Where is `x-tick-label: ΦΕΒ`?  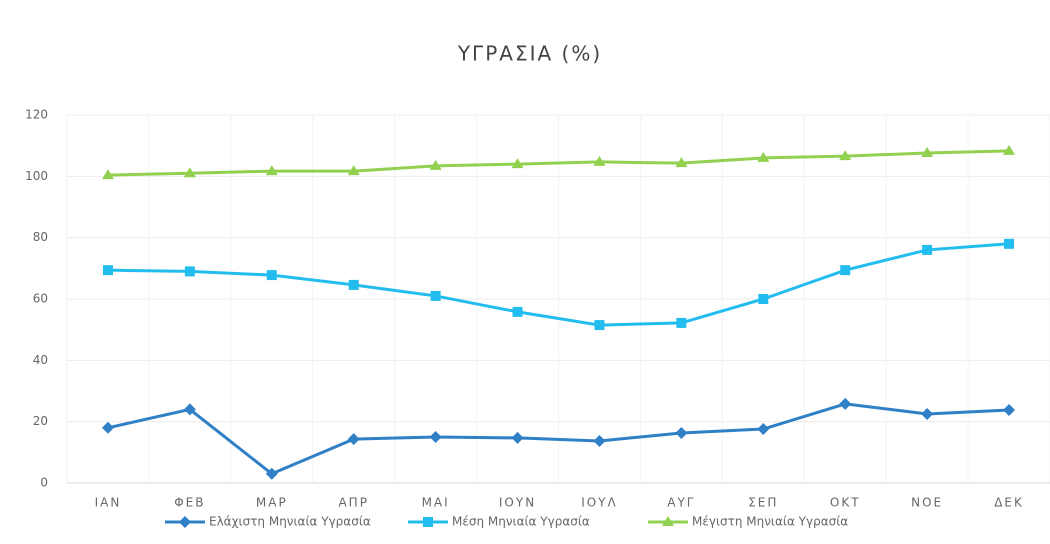
x-tick-label: ΦΕΒ is located at coordinates (189, 503).